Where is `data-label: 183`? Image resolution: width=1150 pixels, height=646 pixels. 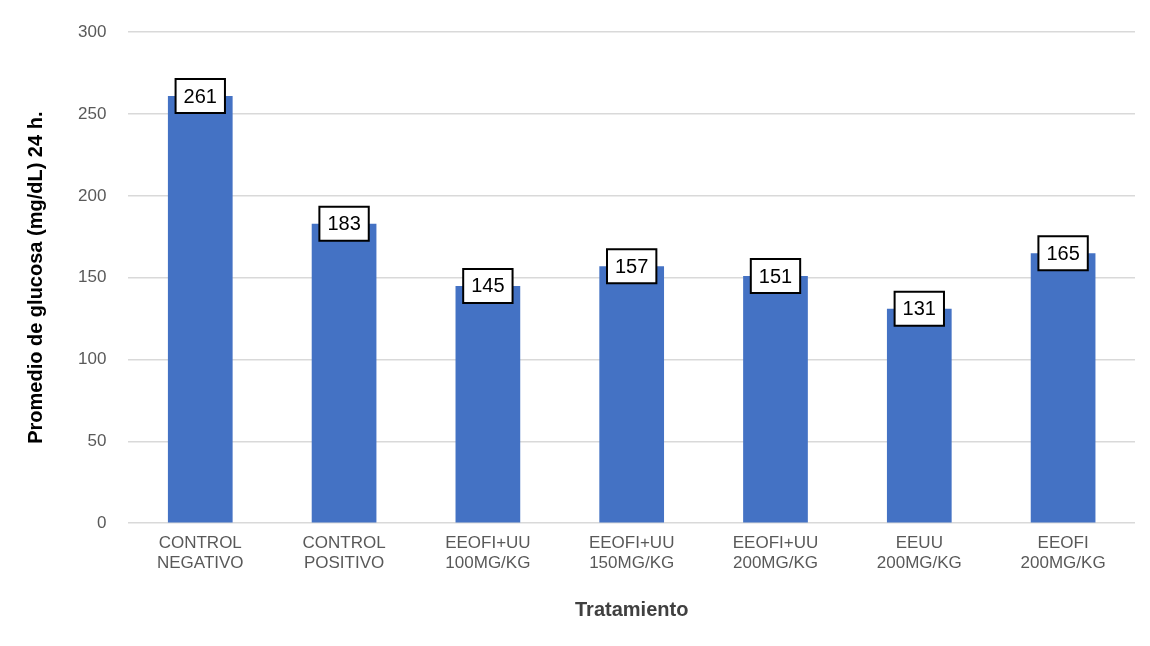 data-label: 183 is located at coordinates (344, 223).